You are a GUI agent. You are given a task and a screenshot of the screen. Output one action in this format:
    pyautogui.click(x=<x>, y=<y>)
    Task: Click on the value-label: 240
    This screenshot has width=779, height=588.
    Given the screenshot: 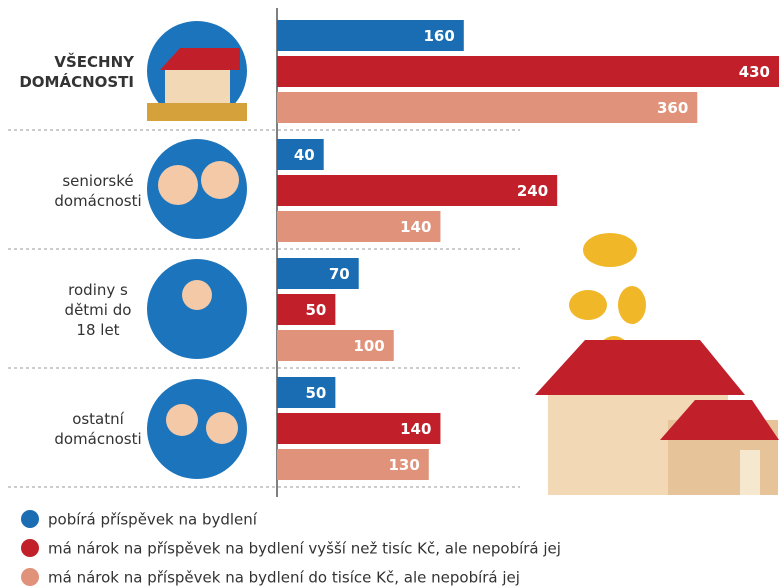 What is the action you would take?
    pyautogui.click(x=532, y=191)
    